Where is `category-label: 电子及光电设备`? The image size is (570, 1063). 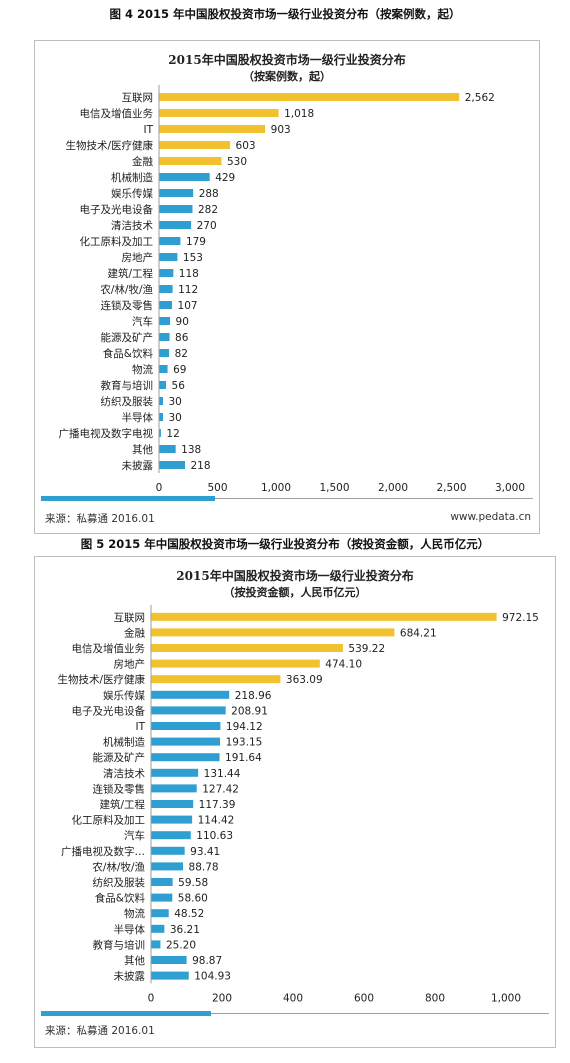
category-label: 电子及光电设备 is located at coordinates (117, 209).